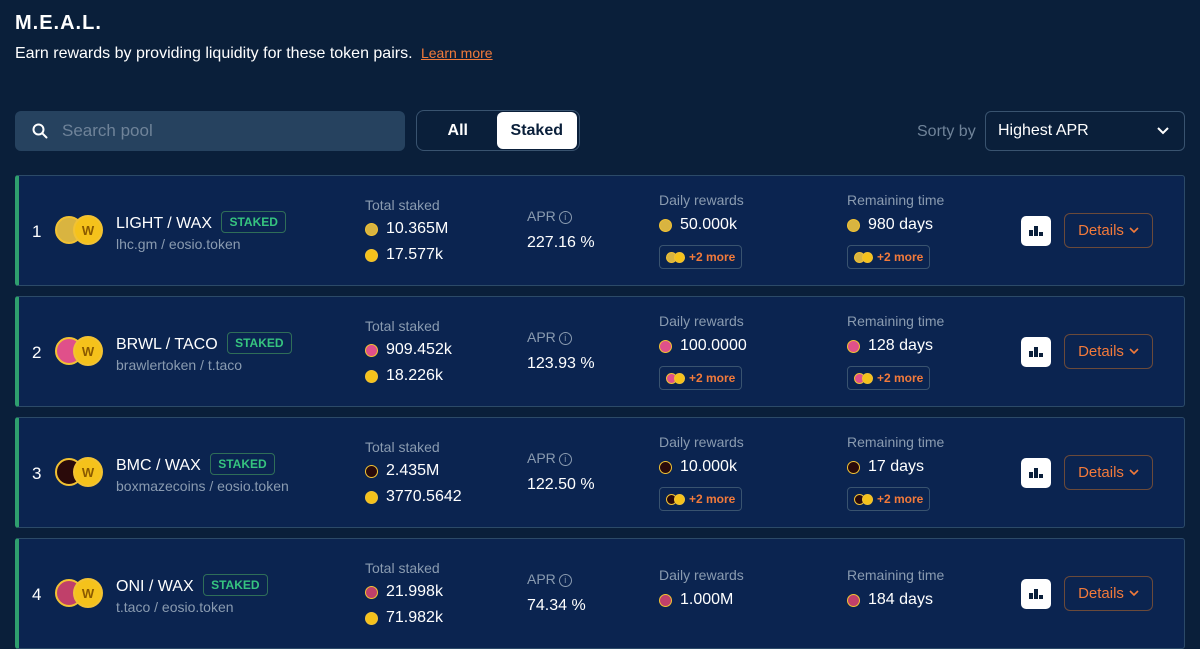 This screenshot has width=1200, height=649. What do you see at coordinates (414, 375) in the screenshot?
I see `staked-b-value: 18.226k` at bounding box center [414, 375].